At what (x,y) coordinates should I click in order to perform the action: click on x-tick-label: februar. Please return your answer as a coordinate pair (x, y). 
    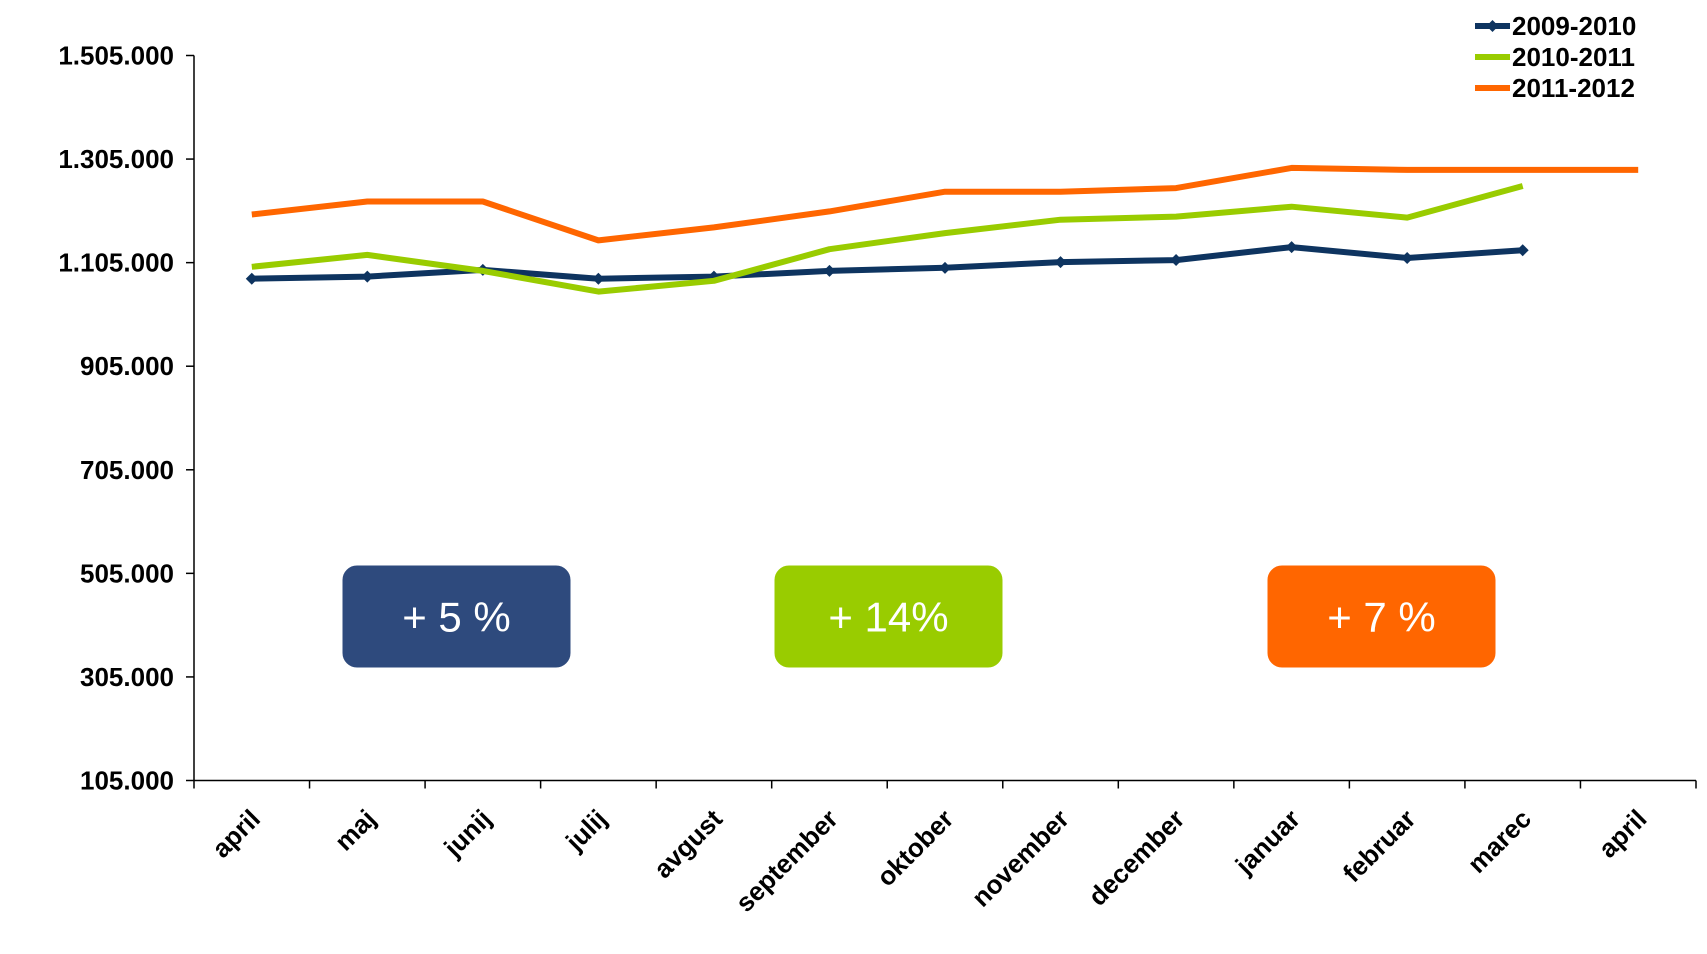
    Looking at the image, I should click on (1379, 846).